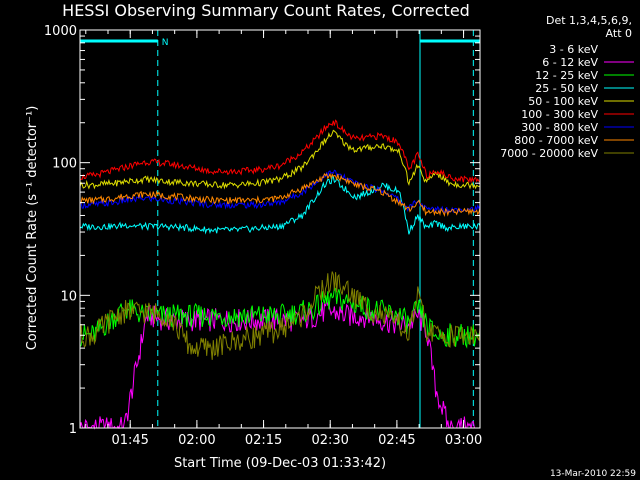 The height and width of the screenshot is (480, 640). I want to click on legend-label-4: 50 - 100 keV, so click(563, 101).